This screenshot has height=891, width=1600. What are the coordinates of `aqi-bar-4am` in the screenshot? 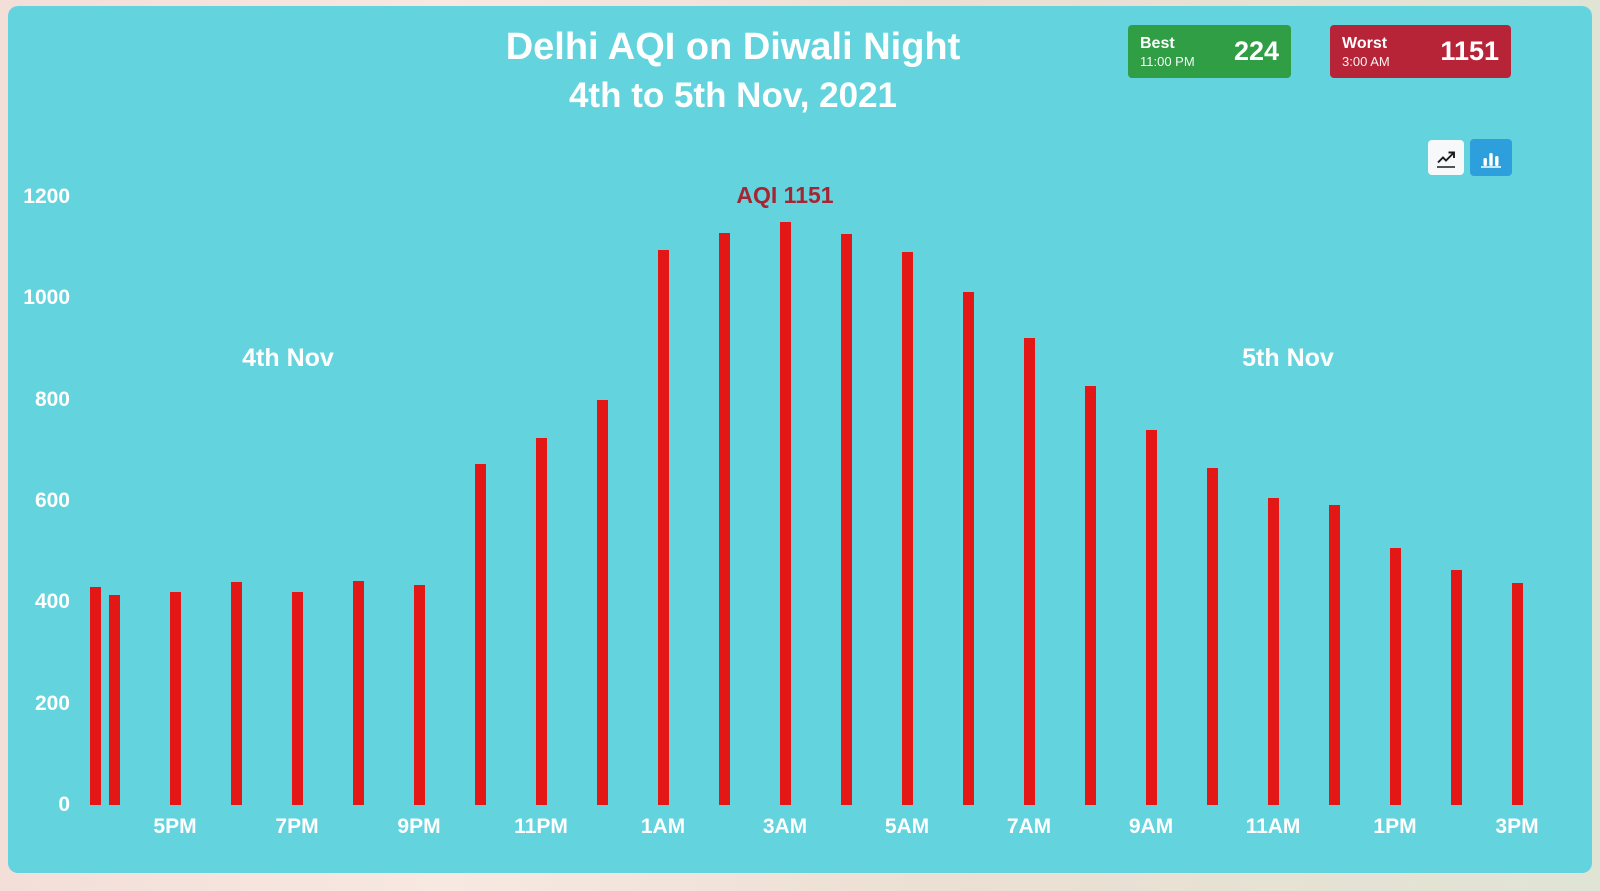 It's located at (846, 519).